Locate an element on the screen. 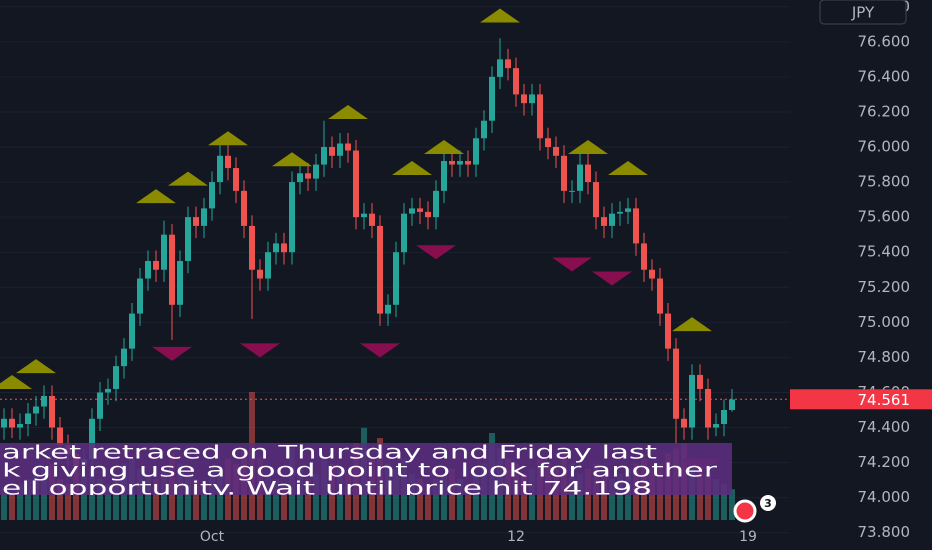 Image resolution: width=932 pixels, height=550 pixels. y-tick-label: 75.800 is located at coordinates (884, 182).